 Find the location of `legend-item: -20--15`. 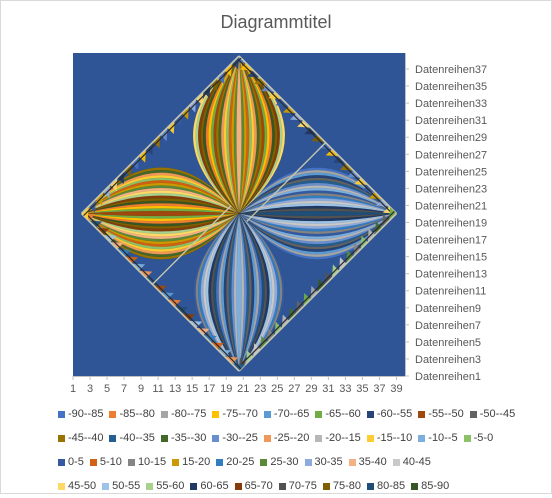

legend-item: -20--15 is located at coordinates (338, 438).